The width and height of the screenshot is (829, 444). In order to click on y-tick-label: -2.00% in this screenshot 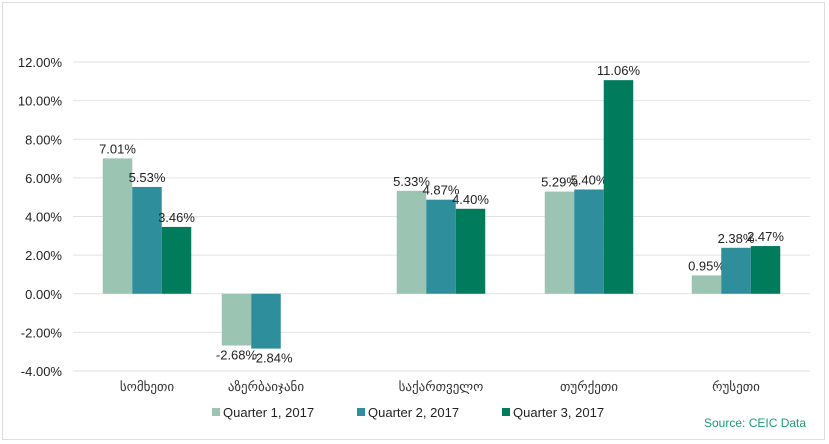, I will do `click(42, 332)`.